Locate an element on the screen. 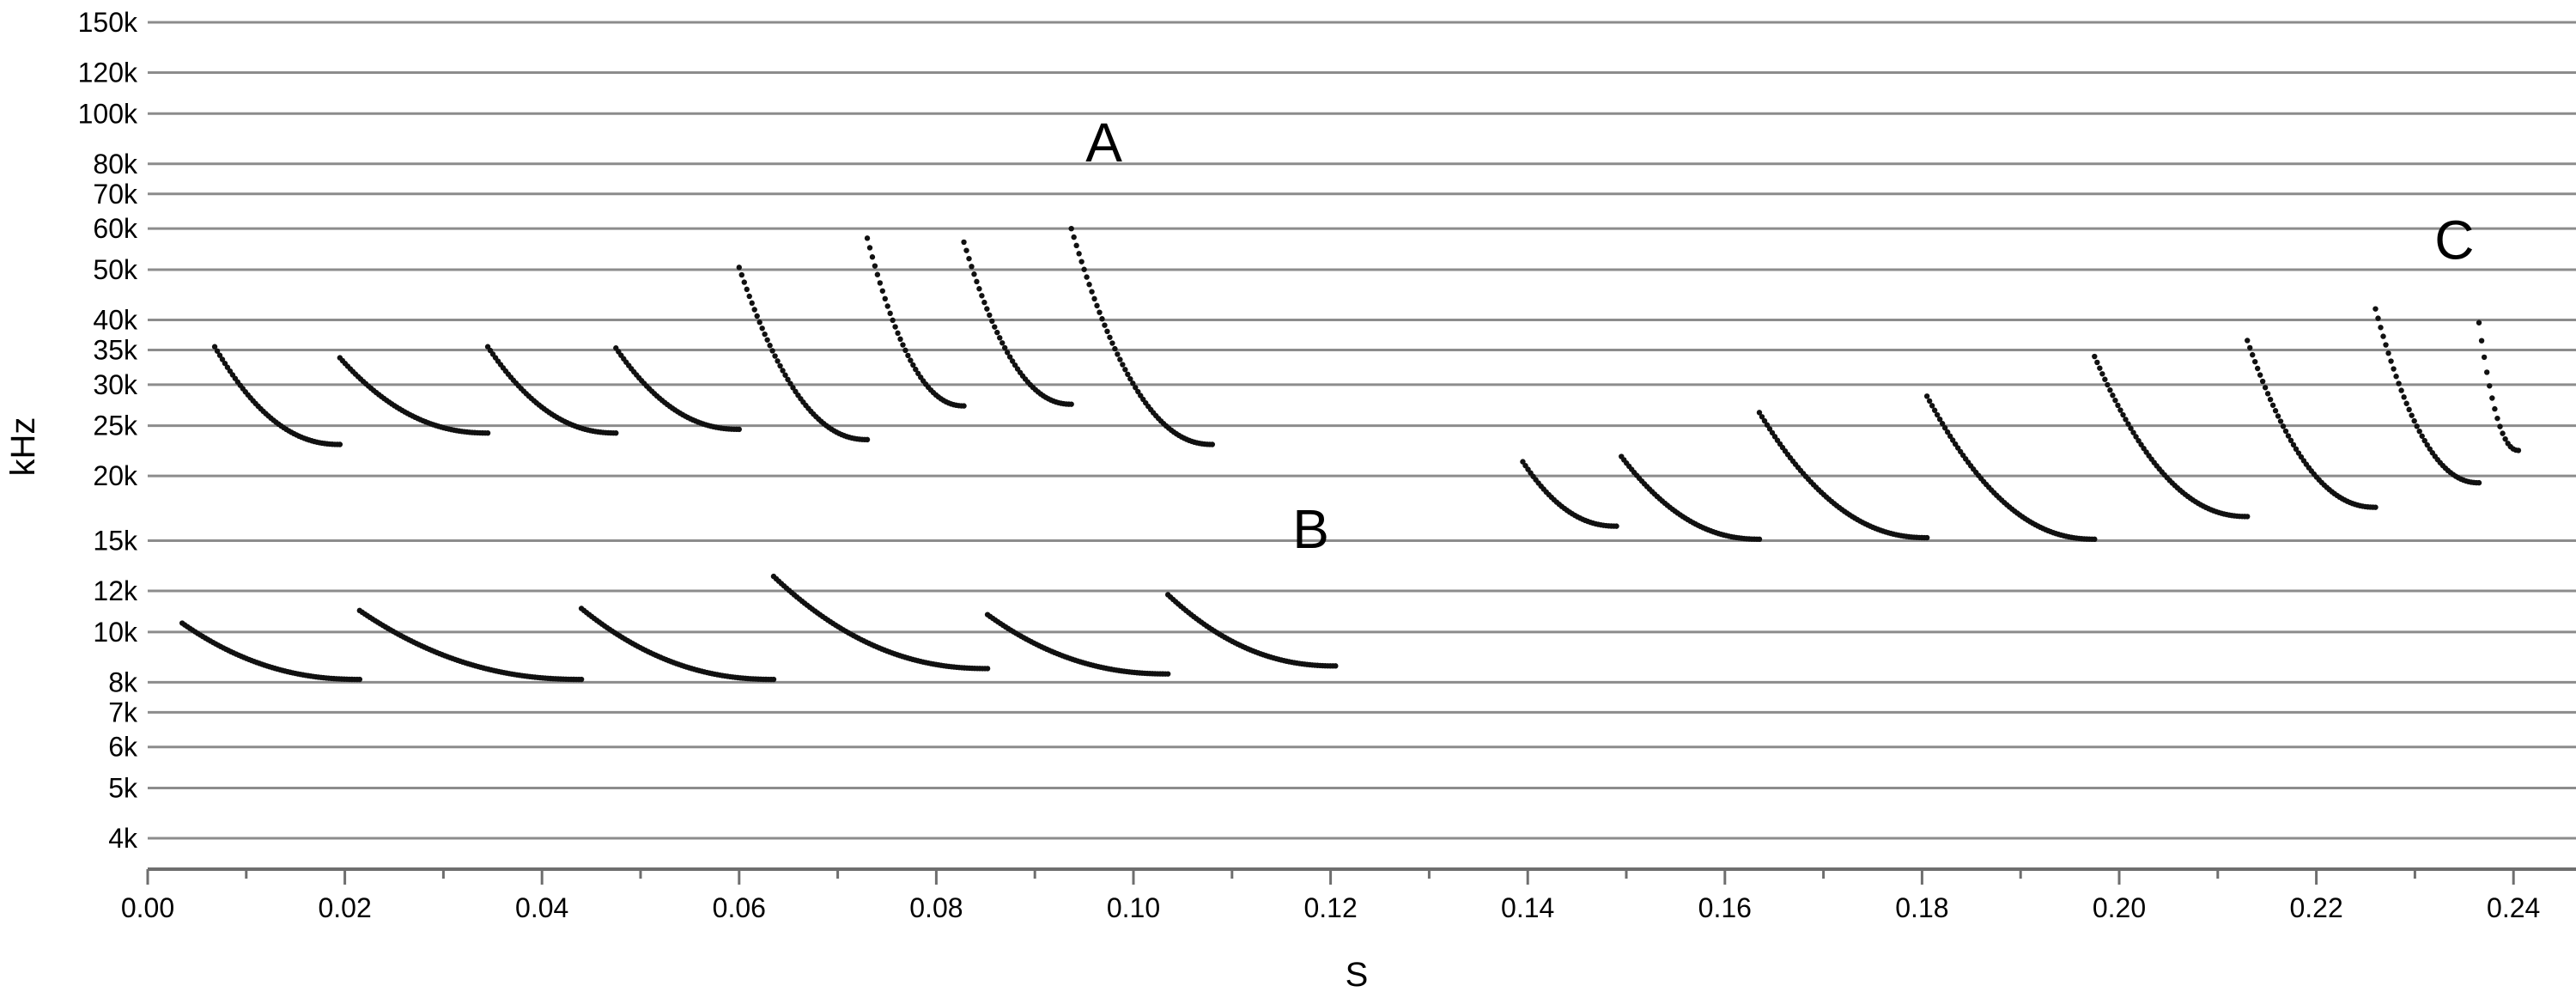  y-tick-label: 70k is located at coordinates (116, 194).